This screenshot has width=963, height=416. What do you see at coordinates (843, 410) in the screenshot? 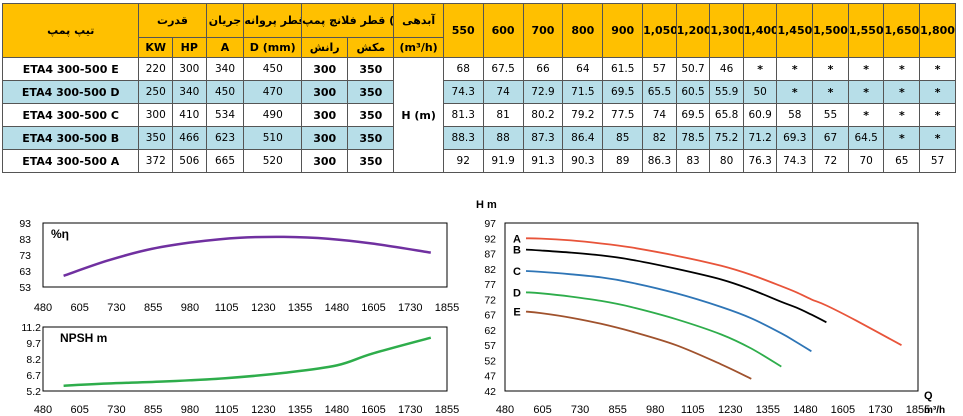
I see `x-tick-label: 1605` at bounding box center [843, 410].